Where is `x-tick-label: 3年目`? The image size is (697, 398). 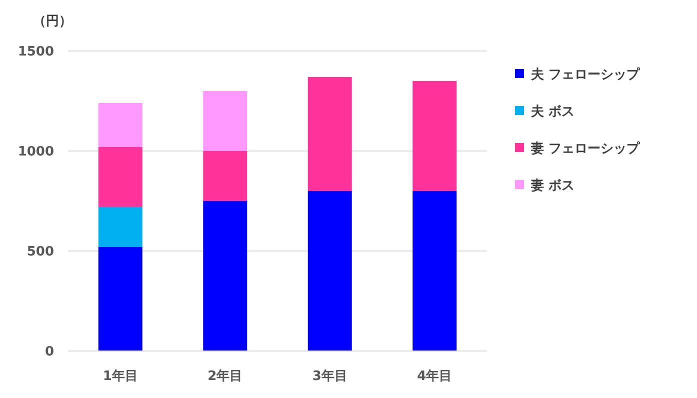
x-tick-label: 3年目 is located at coordinates (330, 376).